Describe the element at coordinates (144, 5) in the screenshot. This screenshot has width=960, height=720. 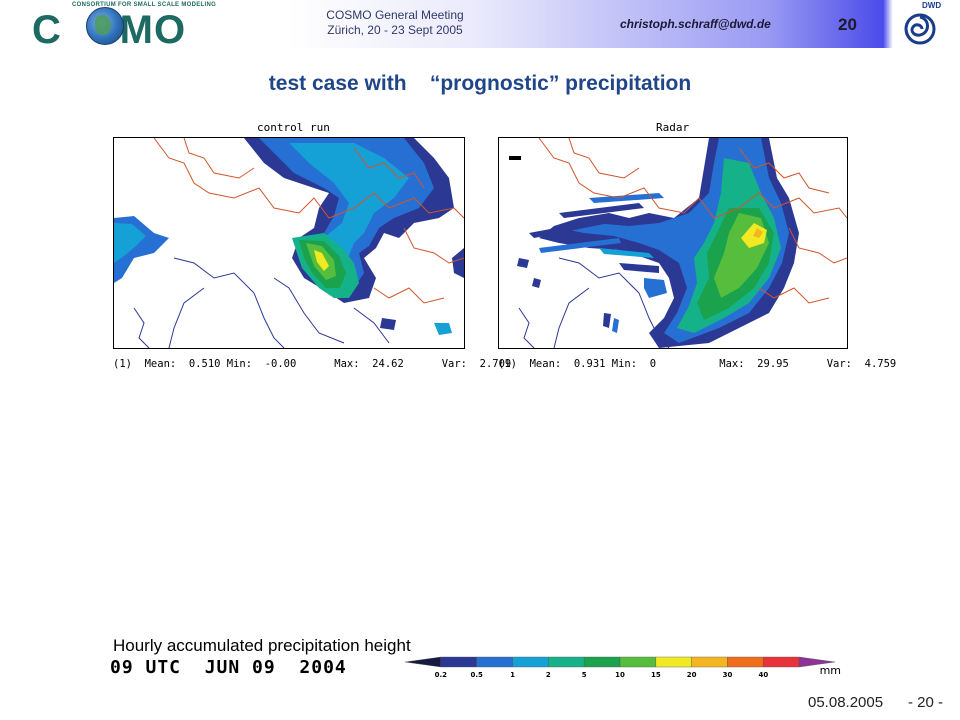
I see `logo-subtitle: CONSORTIUM FOR SMALL SCALE MODELING` at that location.